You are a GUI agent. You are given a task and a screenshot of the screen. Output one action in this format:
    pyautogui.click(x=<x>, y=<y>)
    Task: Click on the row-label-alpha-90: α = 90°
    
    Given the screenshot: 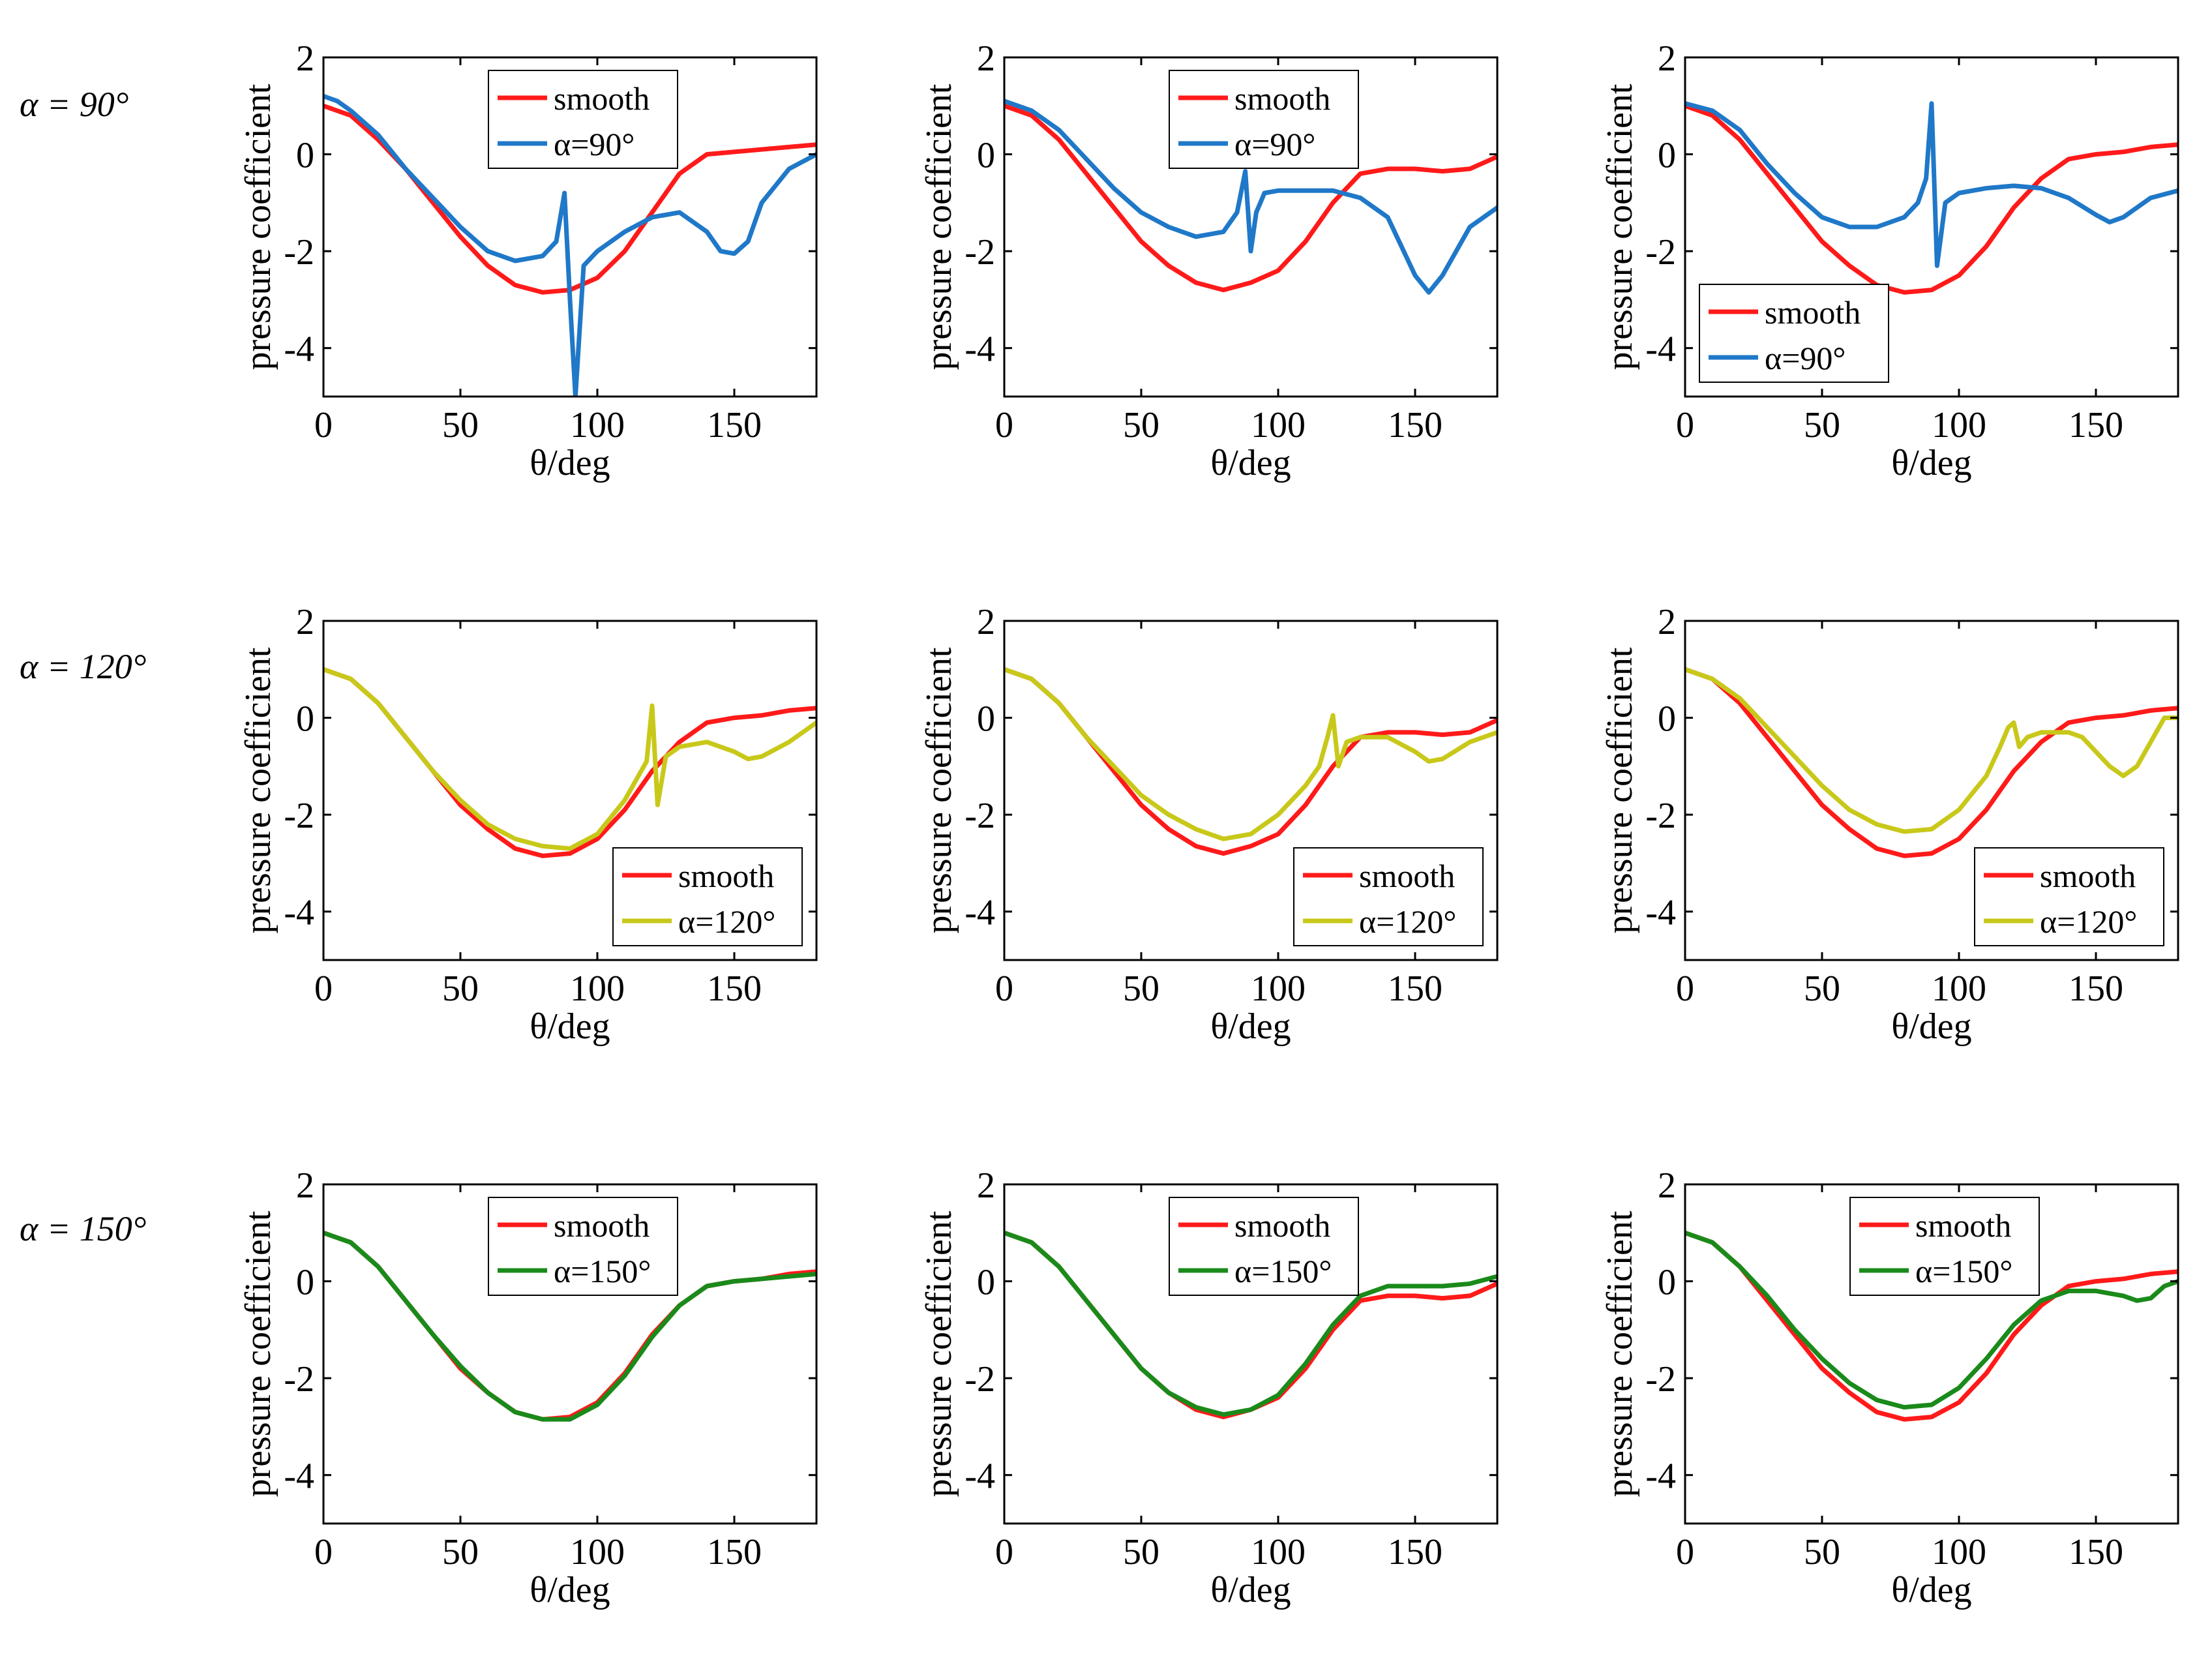 What is the action you would take?
    pyautogui.click(x=74, y=104)
    